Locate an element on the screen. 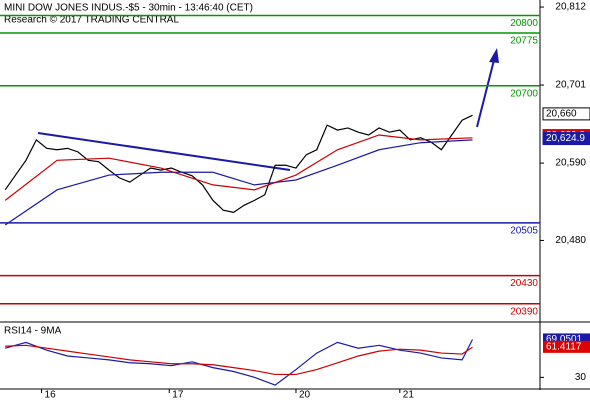  rsi-title: RSI14 - 9MA is located at coordinates (33, 331).